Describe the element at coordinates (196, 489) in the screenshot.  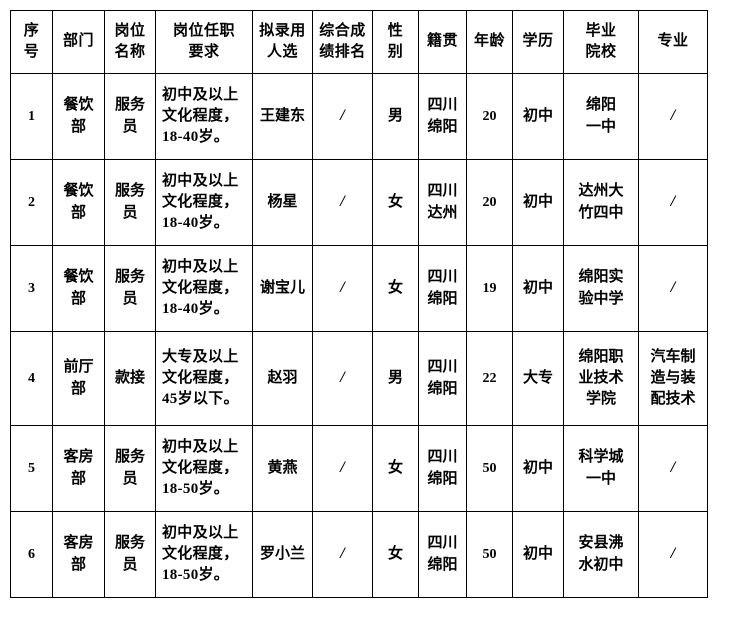
I see `text-line: 18-50岁。` at that location.